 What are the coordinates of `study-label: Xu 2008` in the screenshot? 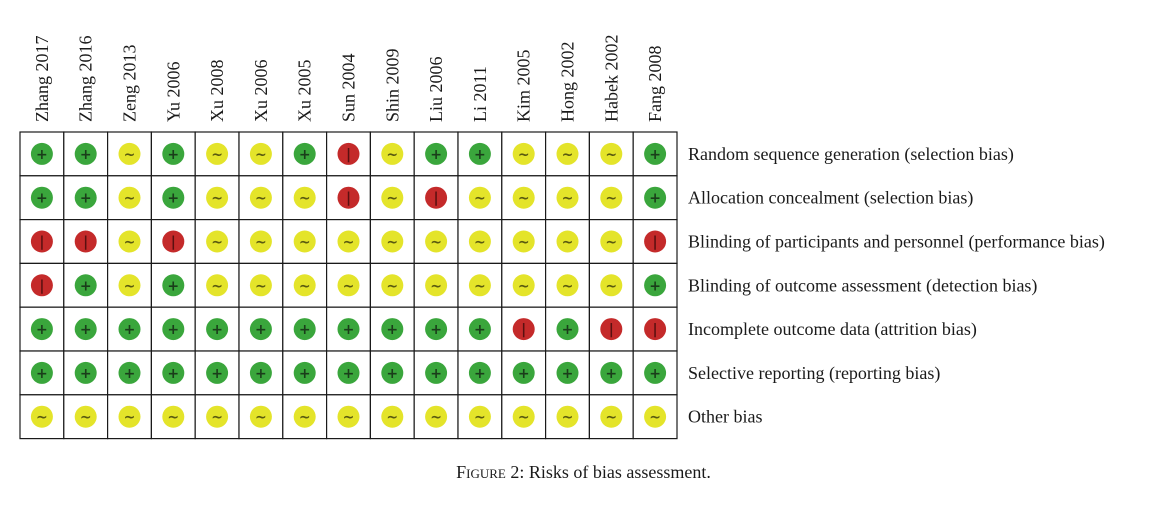 It's located at (217, 91).